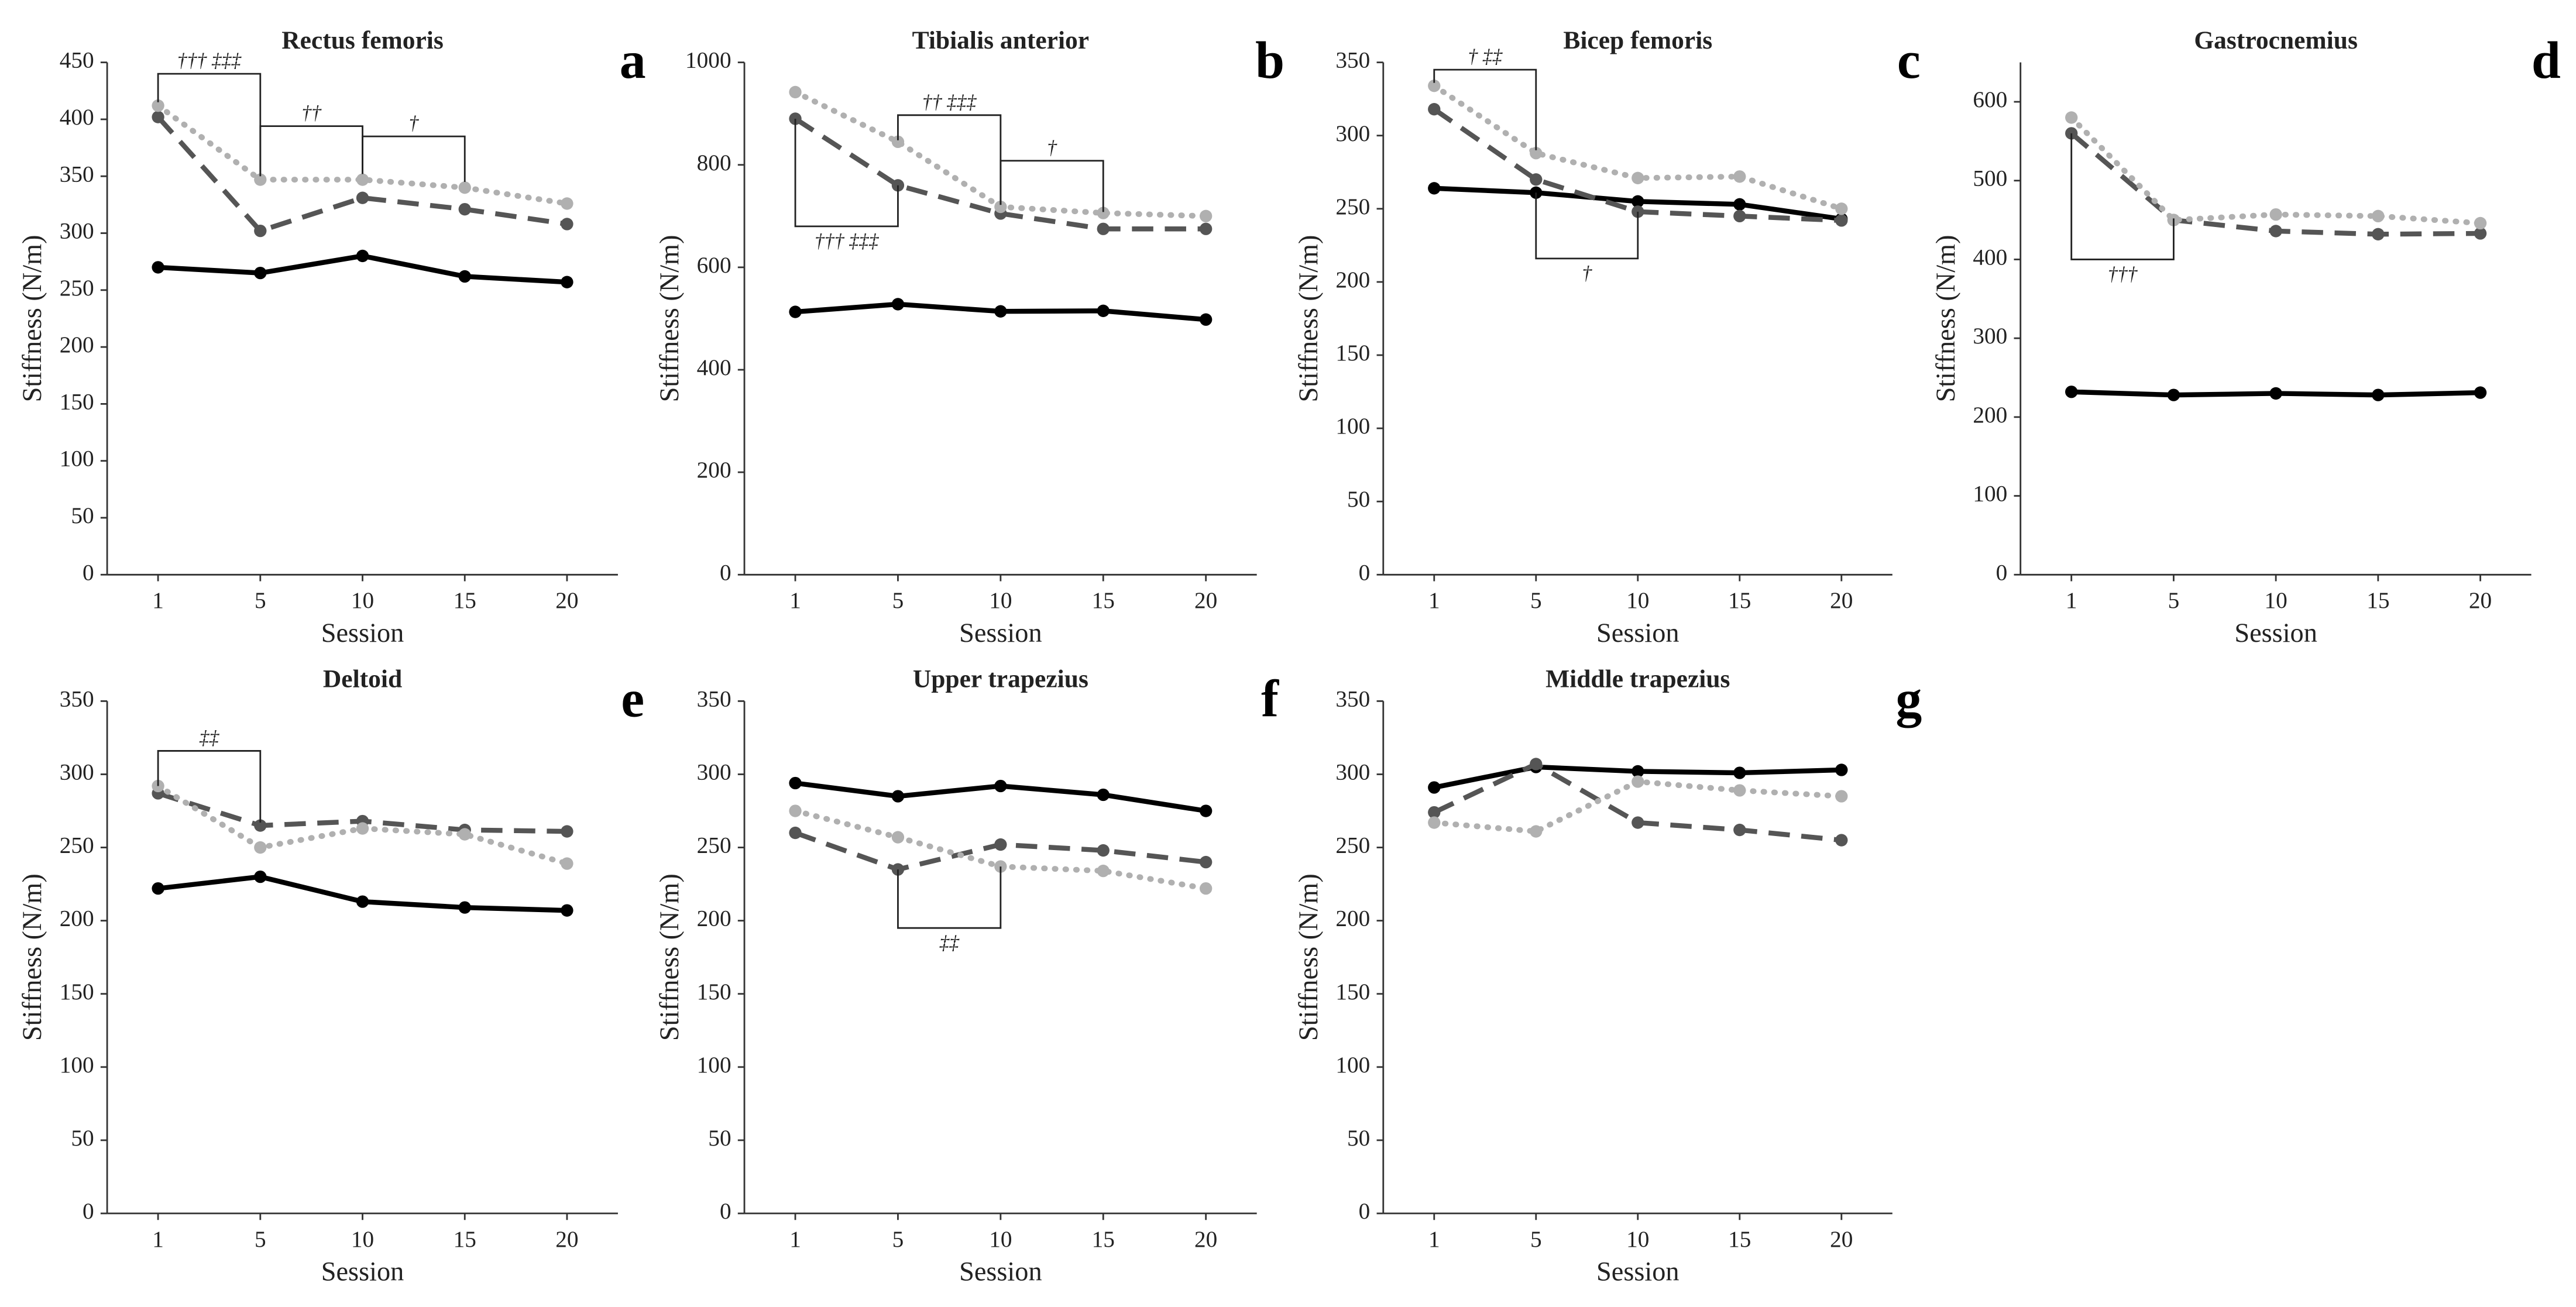 This screenshot has width=2576, height=1307. I want to click on annotation: ††, so click(311, 113).